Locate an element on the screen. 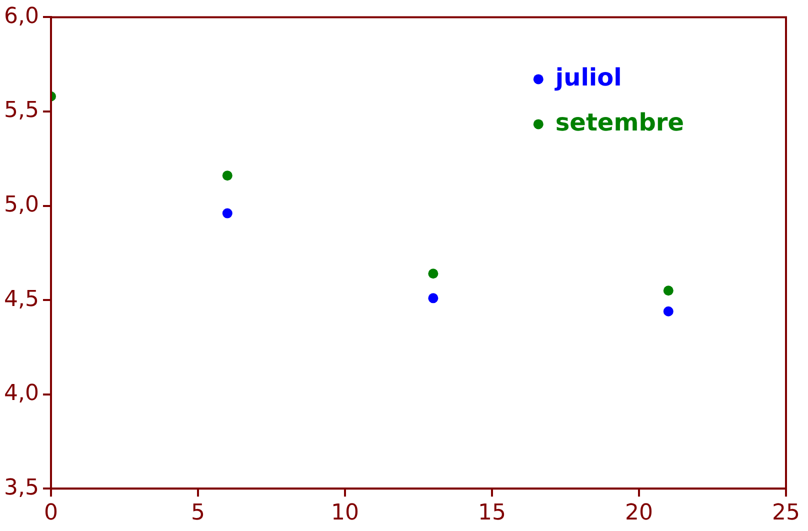 The image size is (808, 531). y-tick-label: 5,0 is located at coordinates (21, 205).